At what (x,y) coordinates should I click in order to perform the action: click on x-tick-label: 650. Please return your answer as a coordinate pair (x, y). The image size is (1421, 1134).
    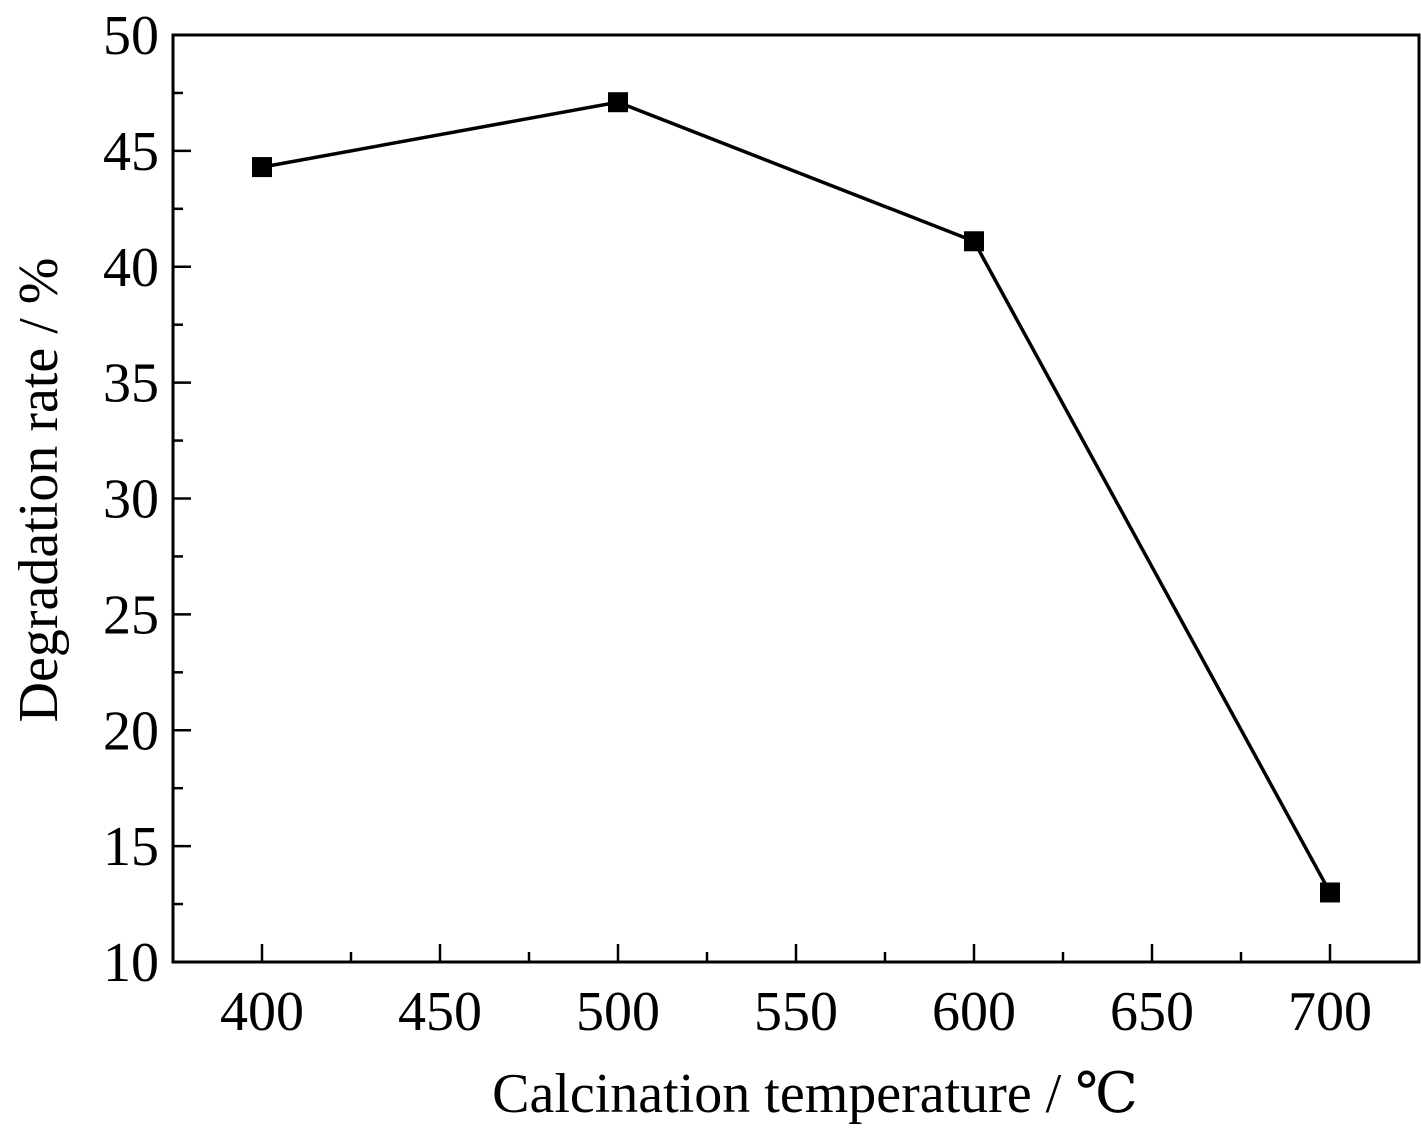
    Looking at the image, I should click on (1152, 1012).